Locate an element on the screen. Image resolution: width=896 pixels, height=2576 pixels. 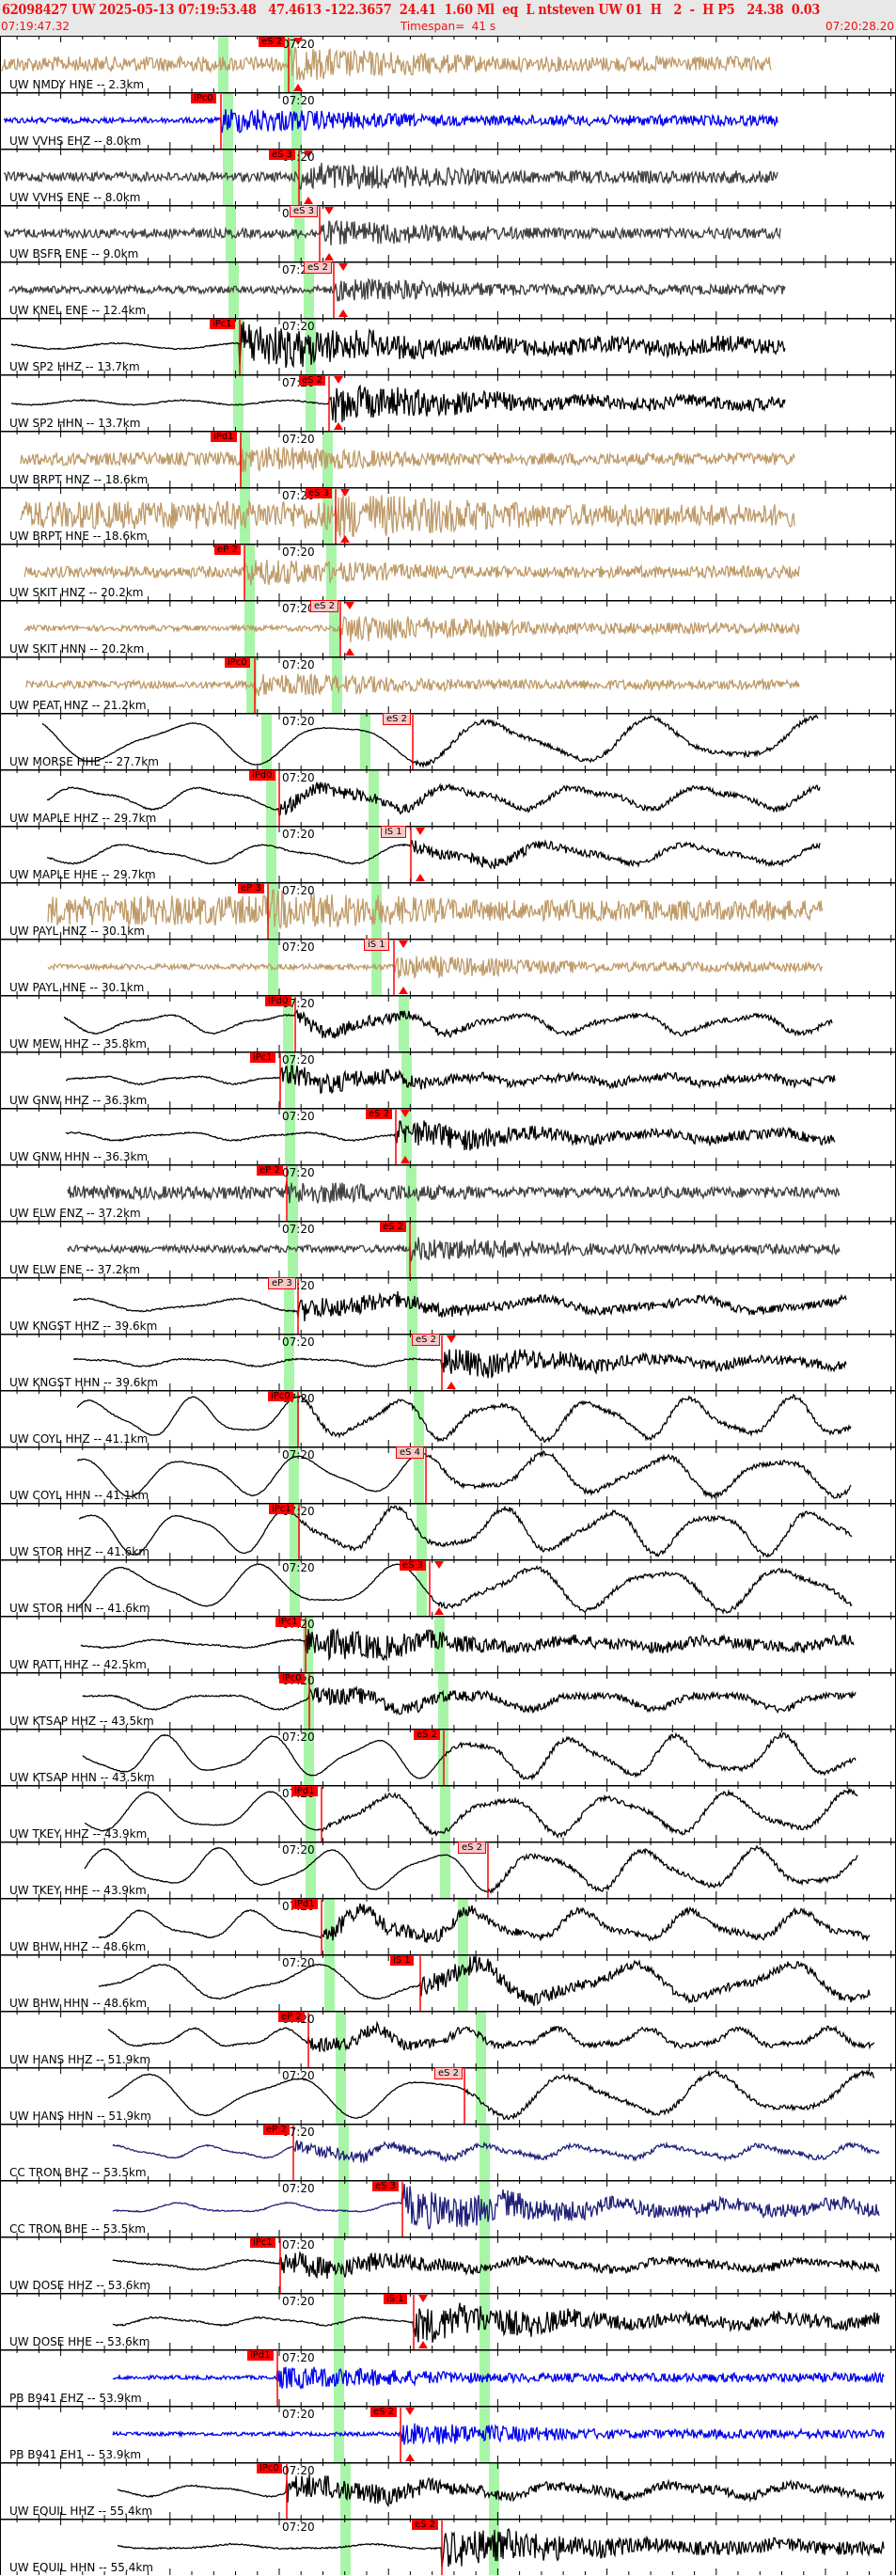
pick-uncertainty-triangle-icon is located at coordinates (329, 234).